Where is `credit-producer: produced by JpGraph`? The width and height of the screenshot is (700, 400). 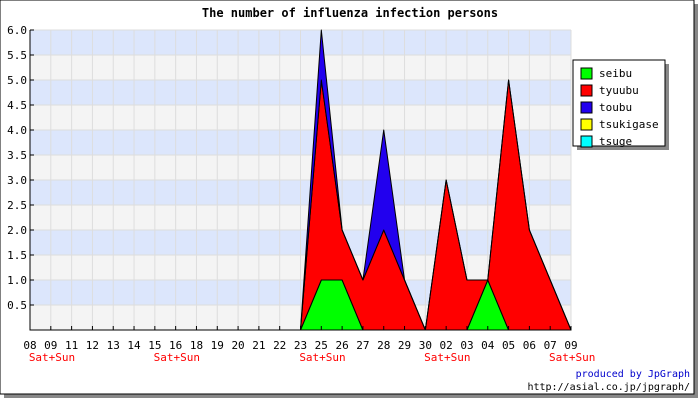 credit-producer: produced by JpGraph is located at coordinates (633, 374).